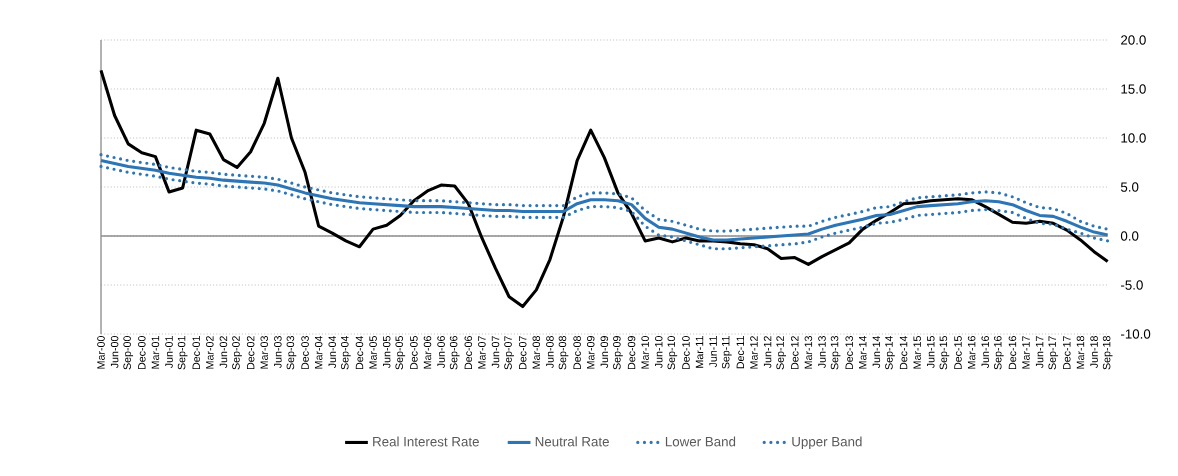  What do you see at coordinates (1133, 138) in the screenshot?
I see `y-tick-label: 10.0` at bounding box center [1133, 138].